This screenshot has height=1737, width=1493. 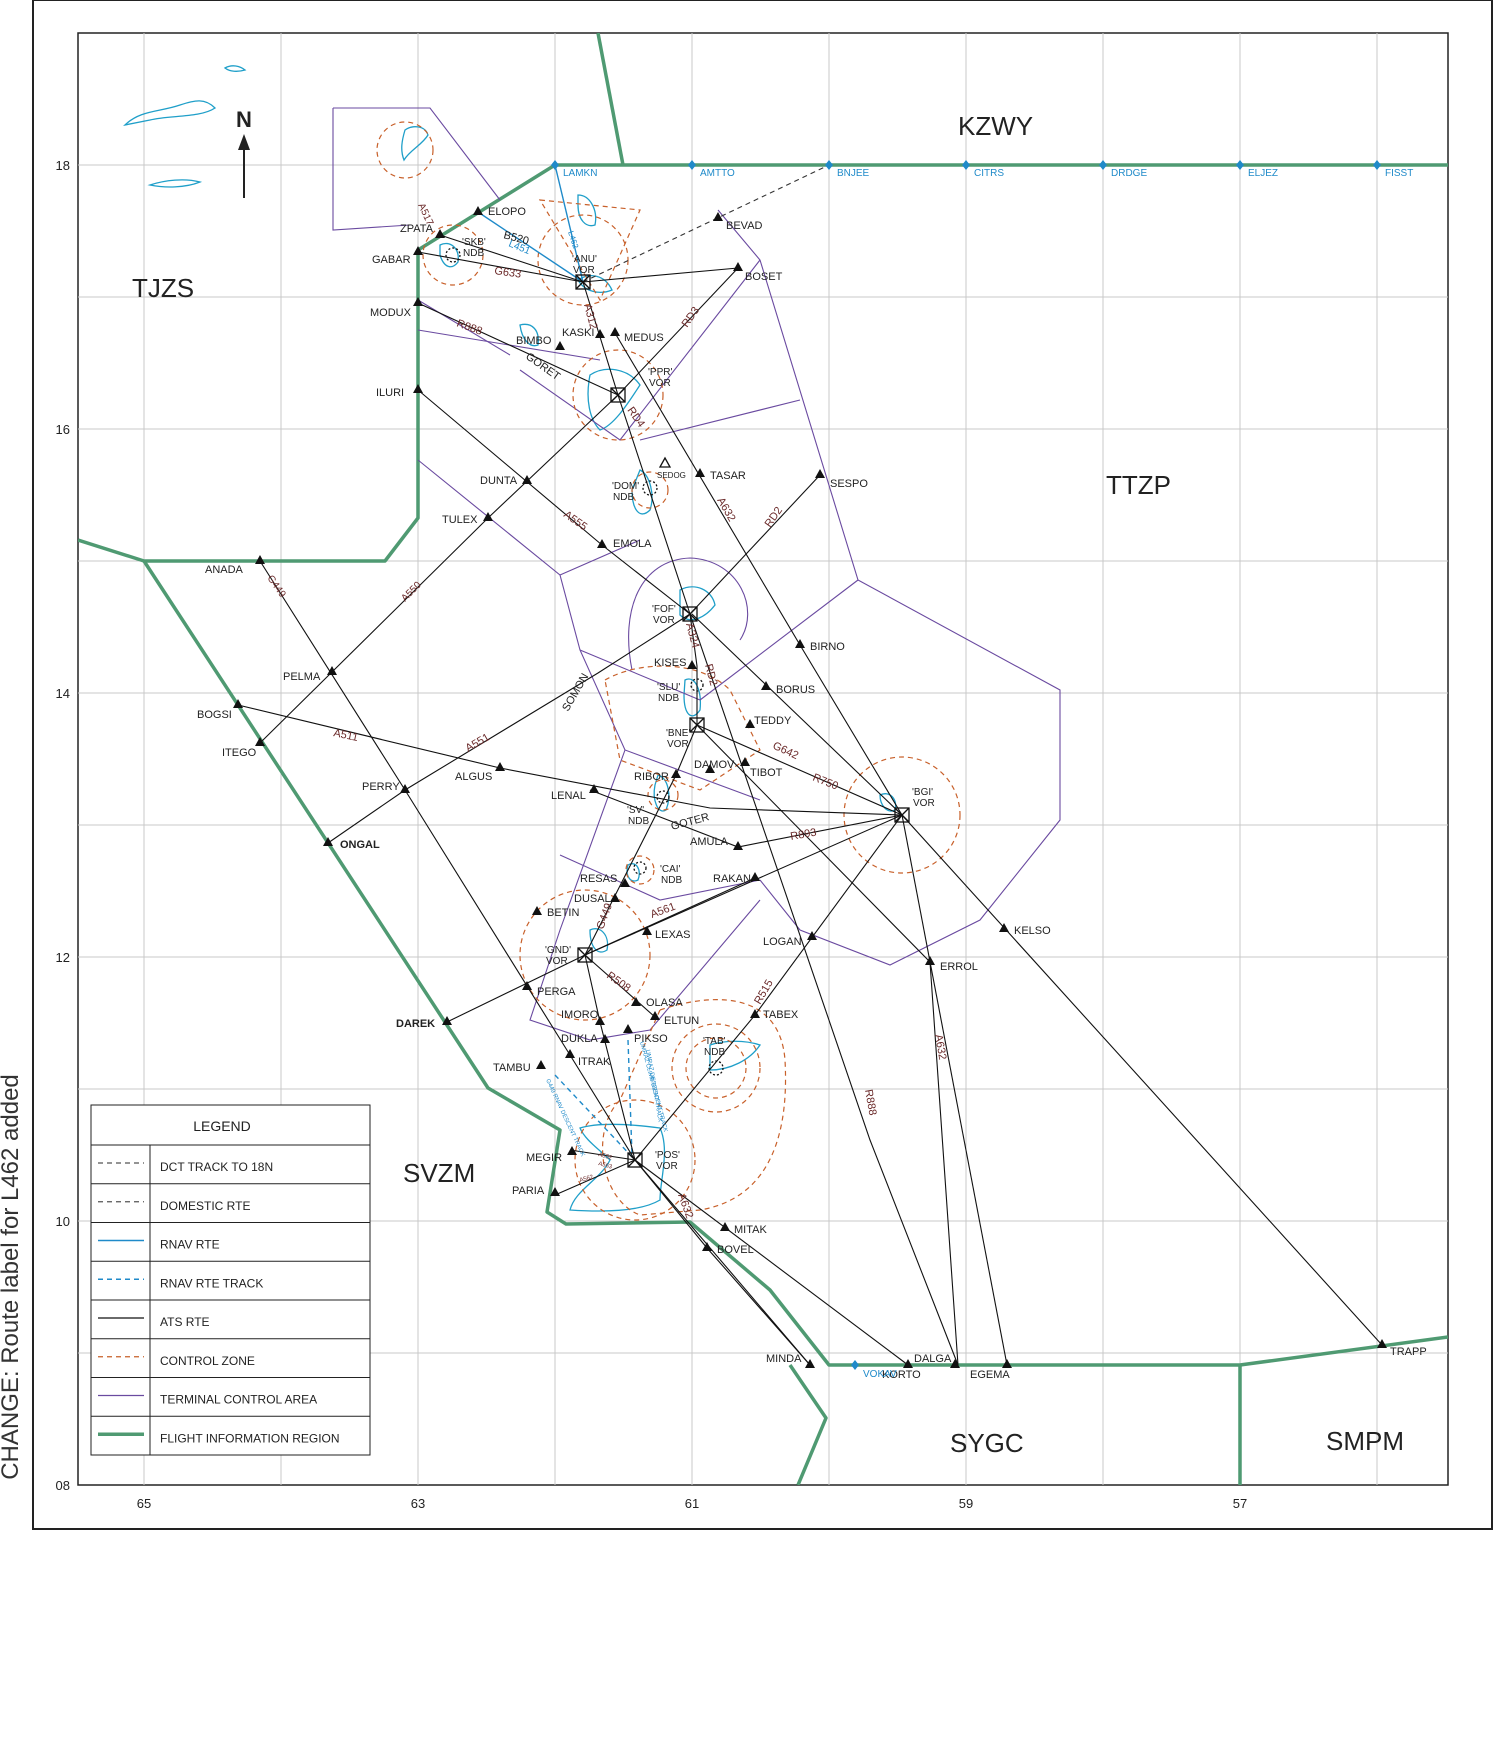 What do you see at coordinates (205, 1206) in the screenshot?
I see `legend-item-label: DOMESTIC RTE` at bounding box center [205, 1206].